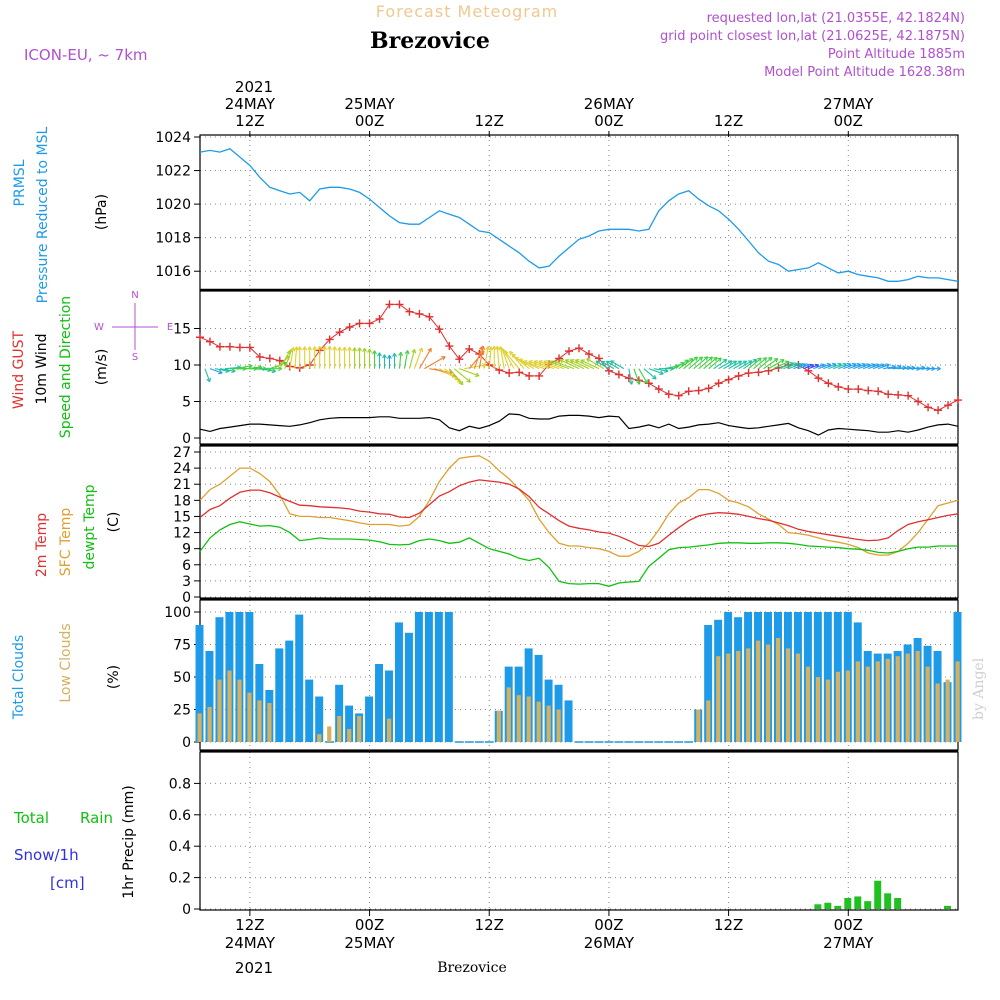 Image resolution: width=1000 pixels, height=1000 pixels. I want to click on bottom-year-label: 2021, so click(254, 968).